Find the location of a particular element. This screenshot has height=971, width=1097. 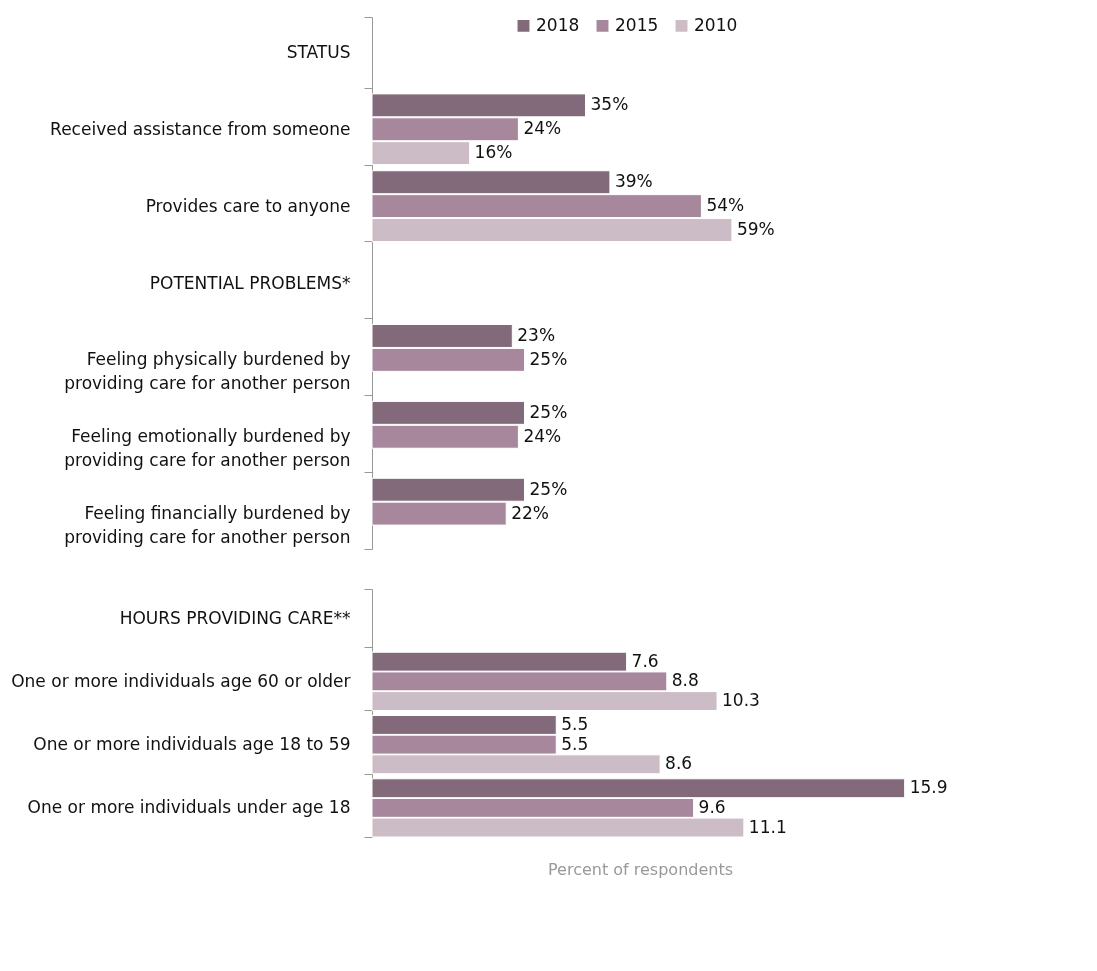

data-label: 59% is located at coordinates (755, 229).